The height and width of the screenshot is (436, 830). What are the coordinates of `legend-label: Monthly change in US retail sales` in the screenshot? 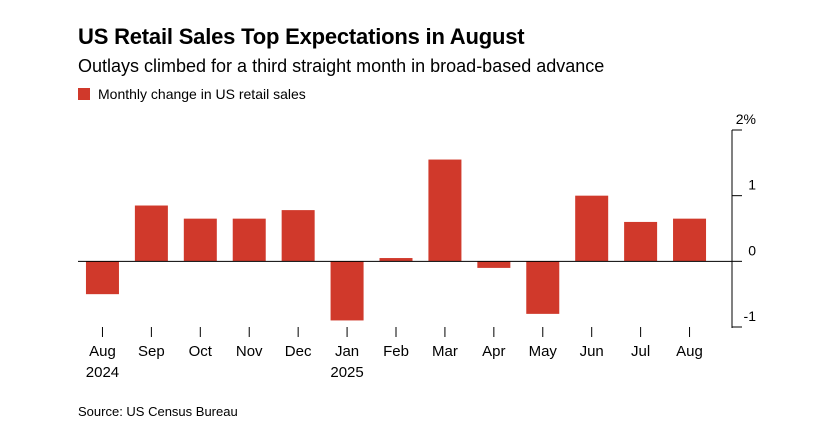 It's located at (202, 94).